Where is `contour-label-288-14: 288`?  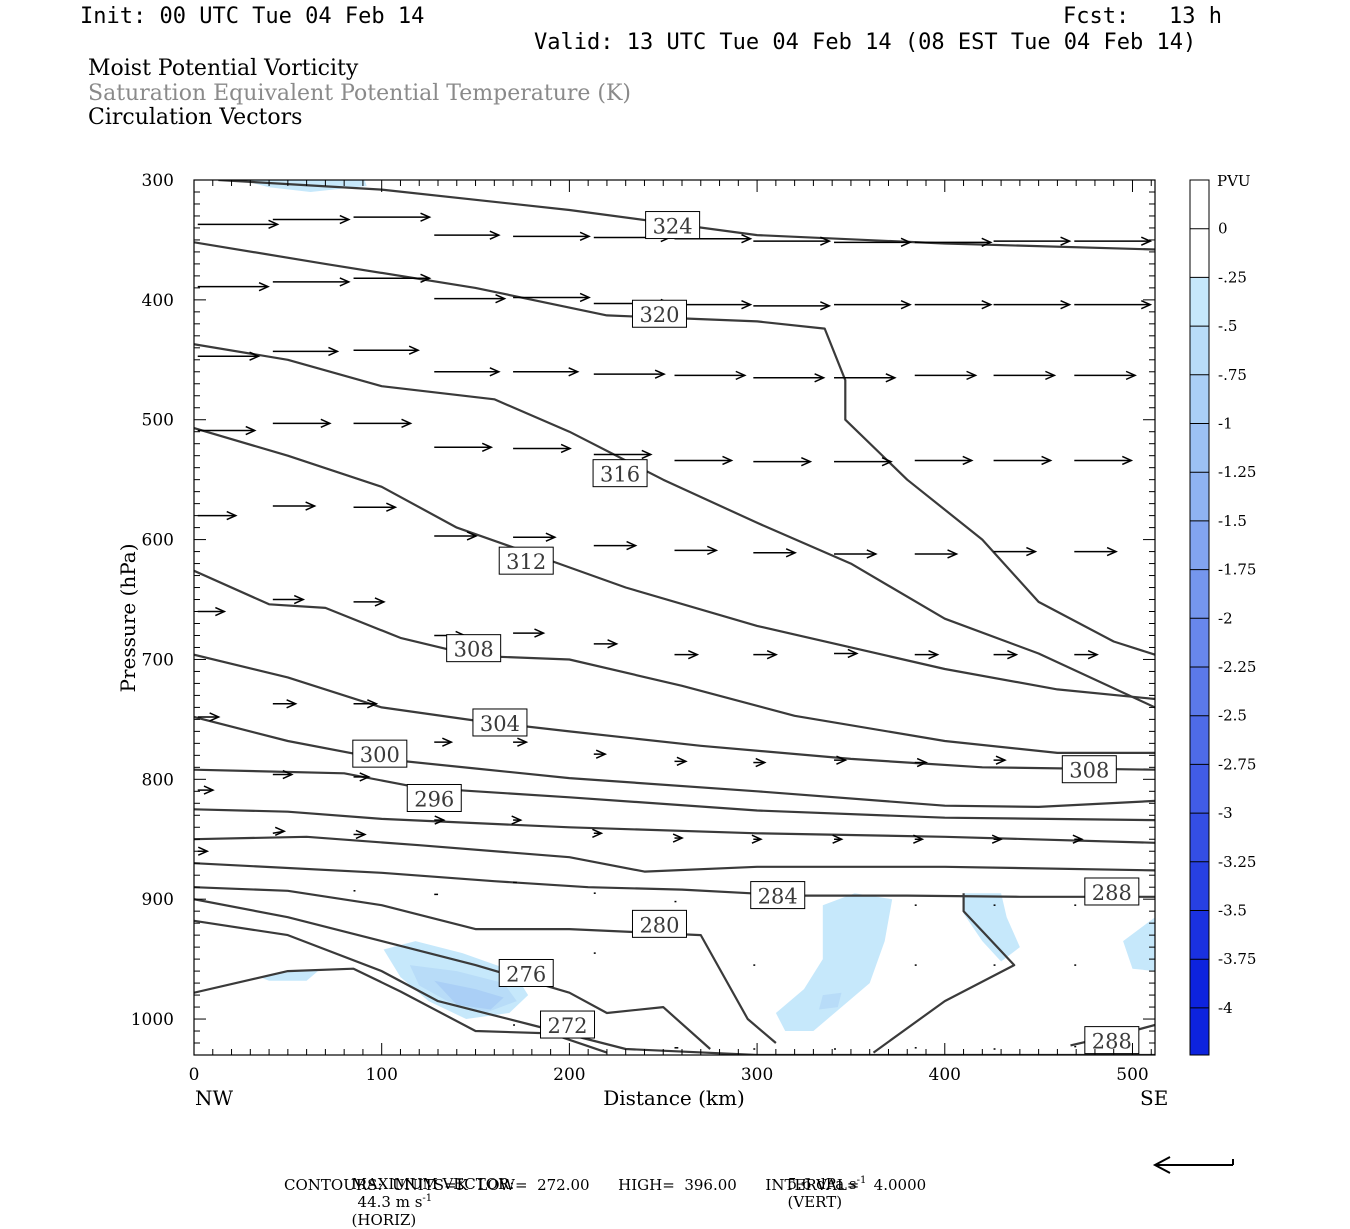
contour-label-288-14: 288 is located at coordinates (1112, 1040).